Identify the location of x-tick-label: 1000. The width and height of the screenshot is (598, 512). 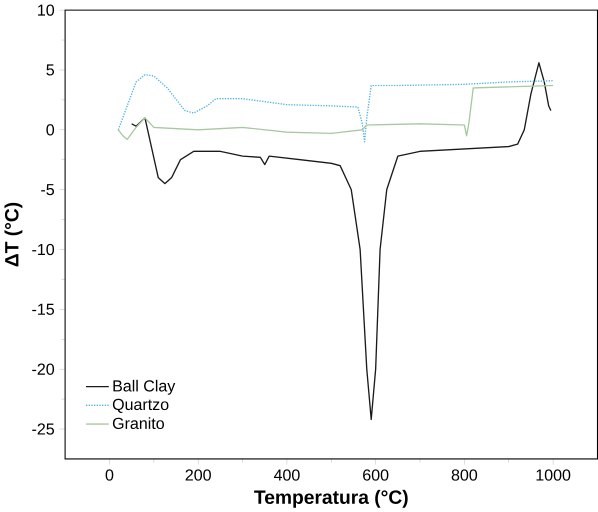
(553, 475).